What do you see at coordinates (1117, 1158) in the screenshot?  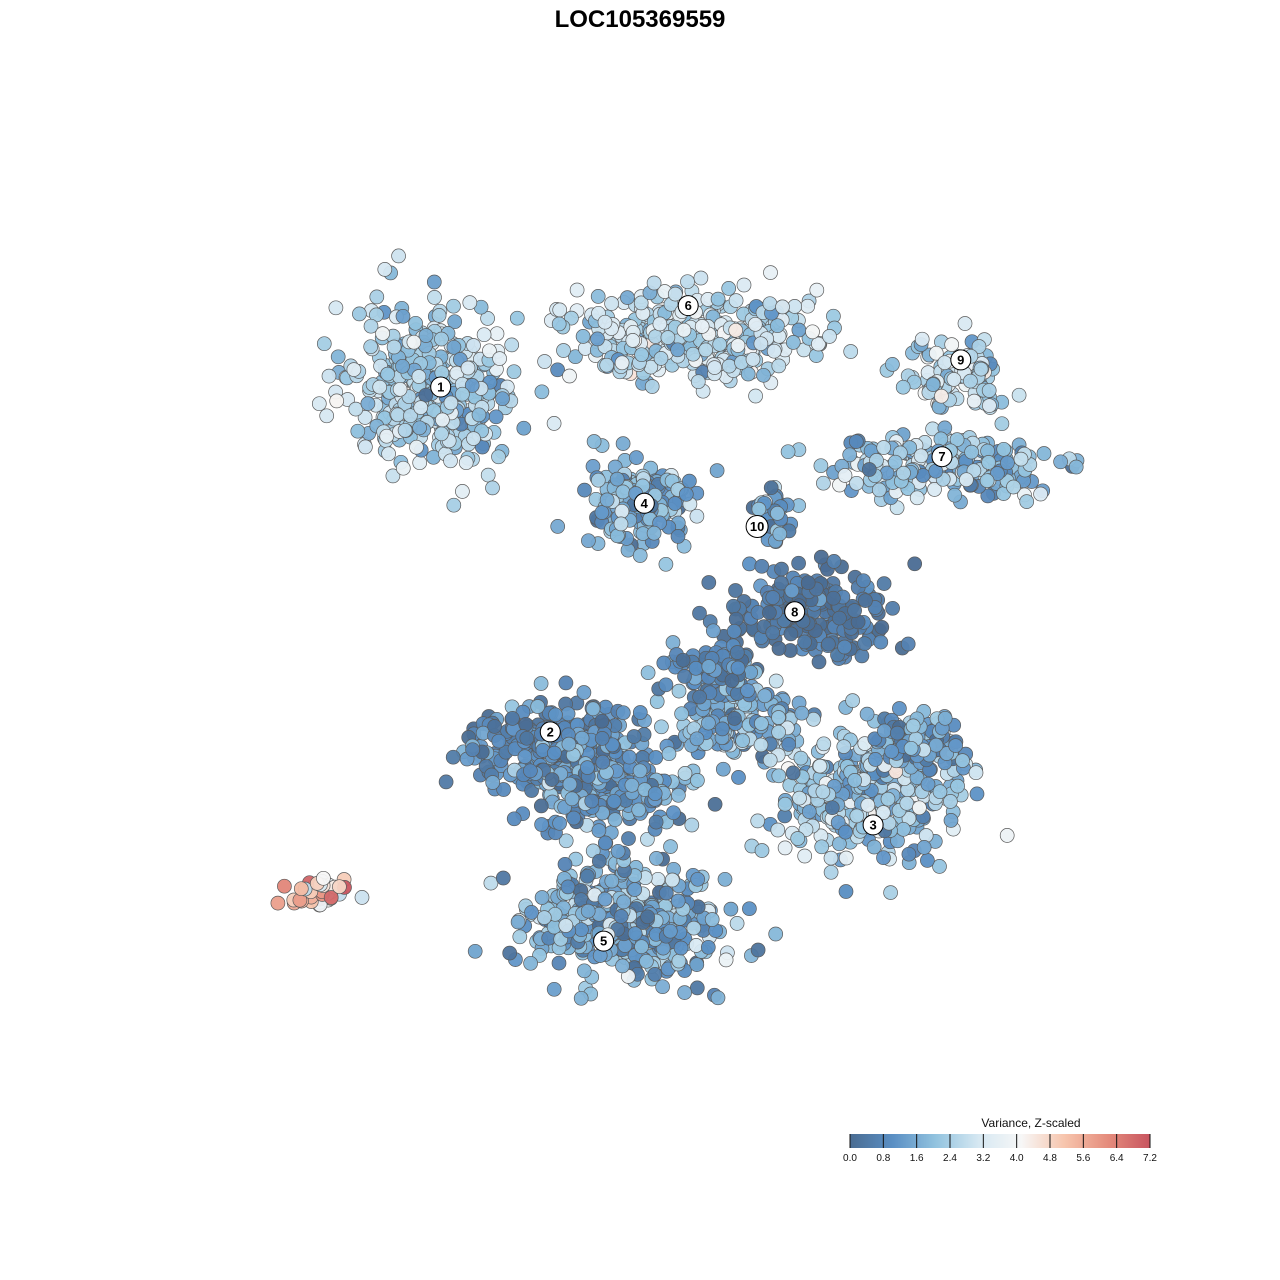 I see `colorbar-tick-label: 6.4` at bounding box center [1117, 1158].